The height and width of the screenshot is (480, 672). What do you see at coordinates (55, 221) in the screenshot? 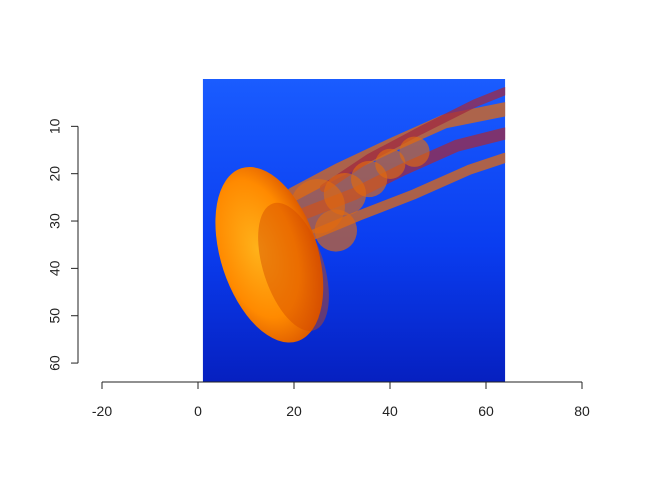
I see `y-tick-label: 30` at bounding box center [55, 221].